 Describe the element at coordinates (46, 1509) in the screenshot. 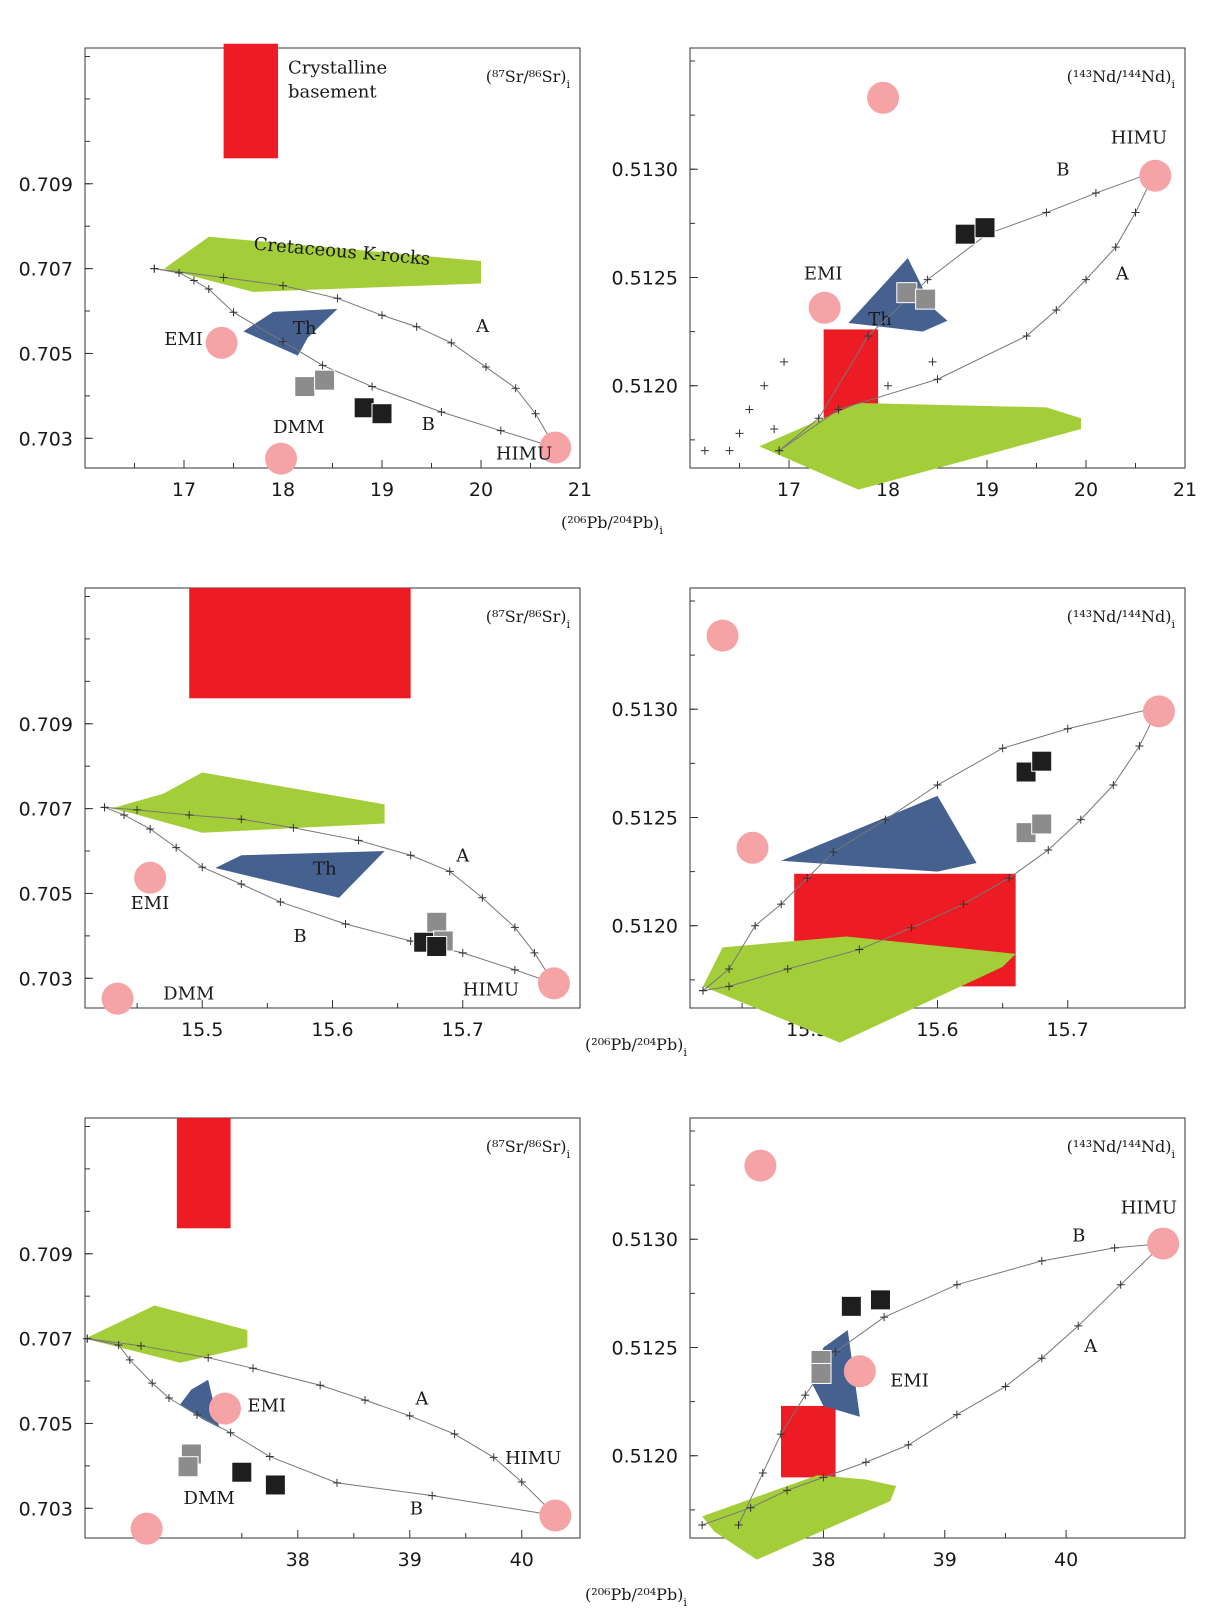

I see `y-tick-label: 0.703` at that location.